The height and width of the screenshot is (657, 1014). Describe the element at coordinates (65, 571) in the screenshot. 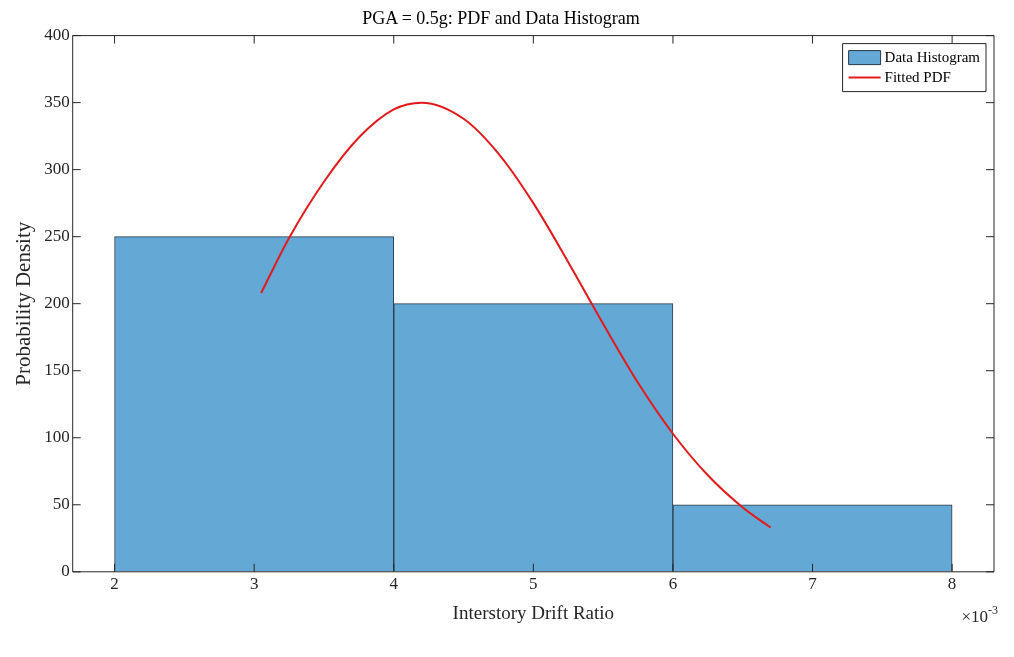

I see `y-tick-label: 0` at that location.